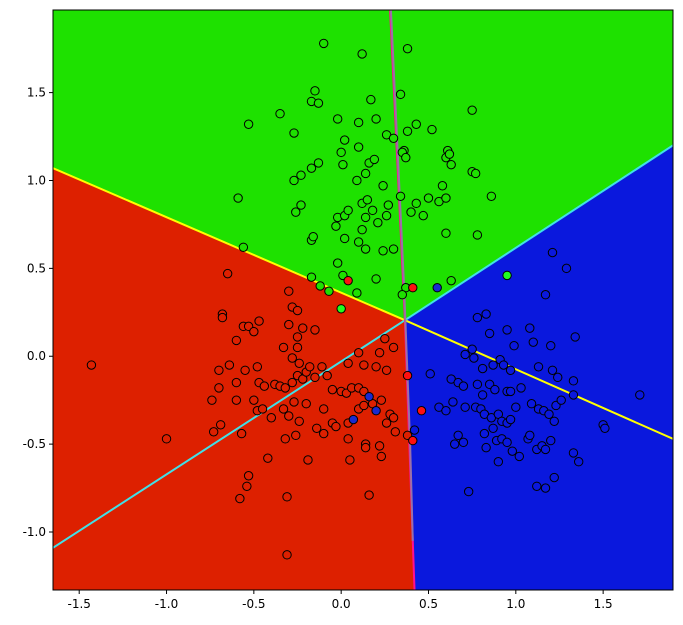  I want to click on y-tick-label: -1.0, so click(34, 532).